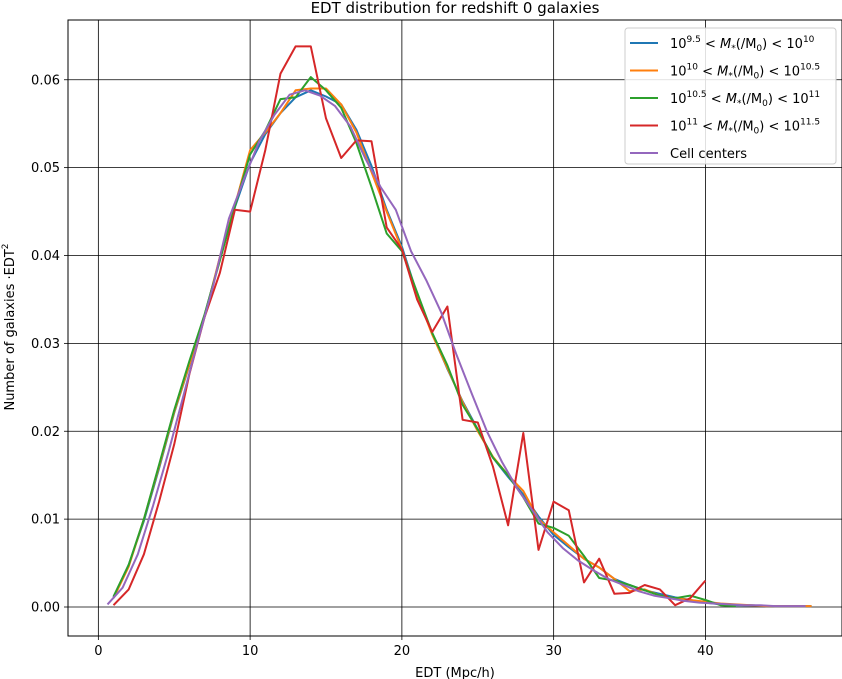 This screenshot has height=679, width=842. Describe the element at coordinates (45, 608) in the screenshot. I see `y-tick-label: 0.00` at that location.